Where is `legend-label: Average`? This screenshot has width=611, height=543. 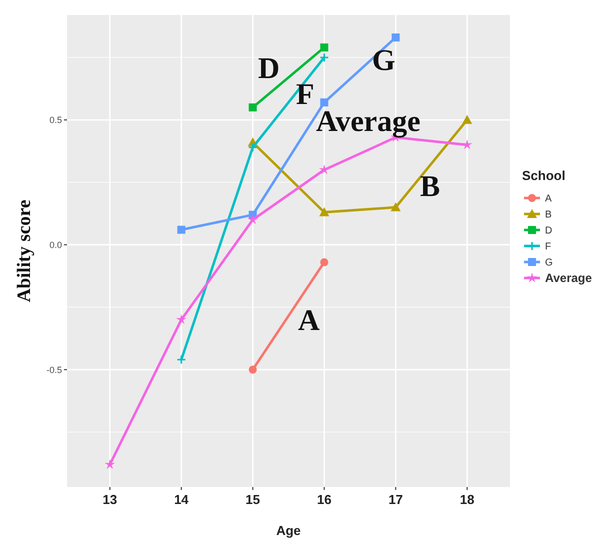 legend-label: Average is located at coordinates (568, 278).